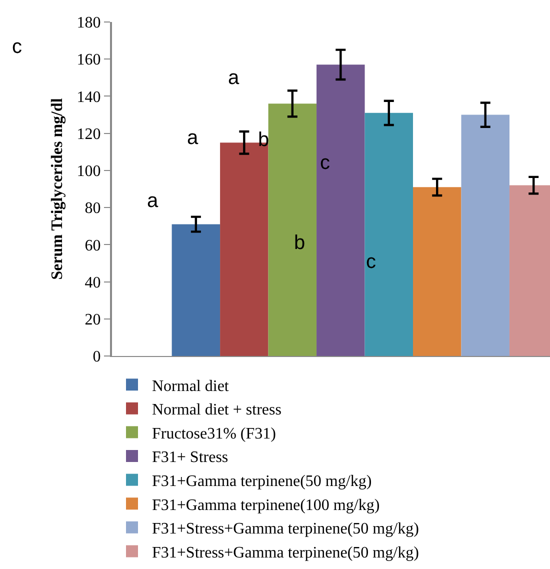 This screenshot has width=550, height=569. Describe the element at coordinates (92, 209) in the screenshot. I see `y-tick-label: 80` at that location.